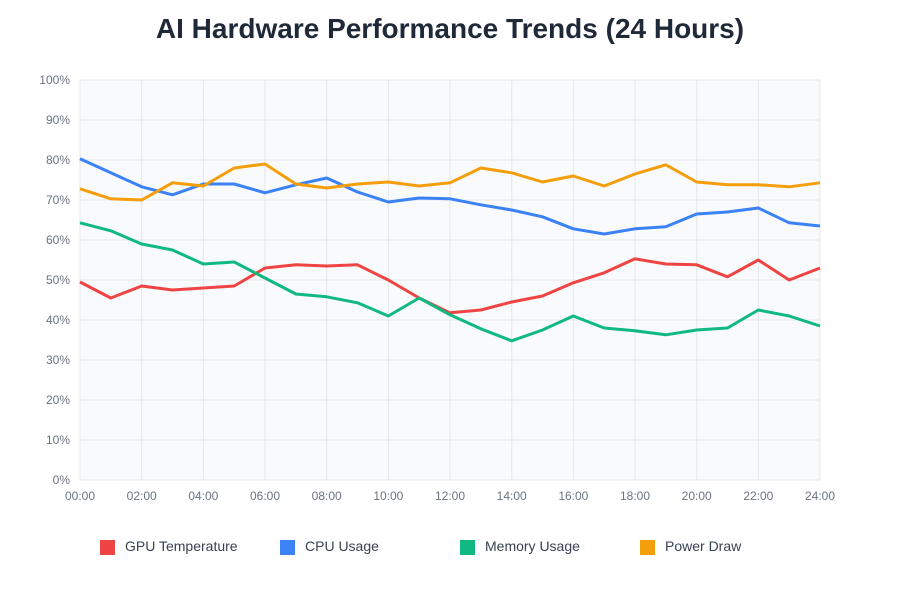  I want to click on y-tick-label: 80%, so click(58, 160).